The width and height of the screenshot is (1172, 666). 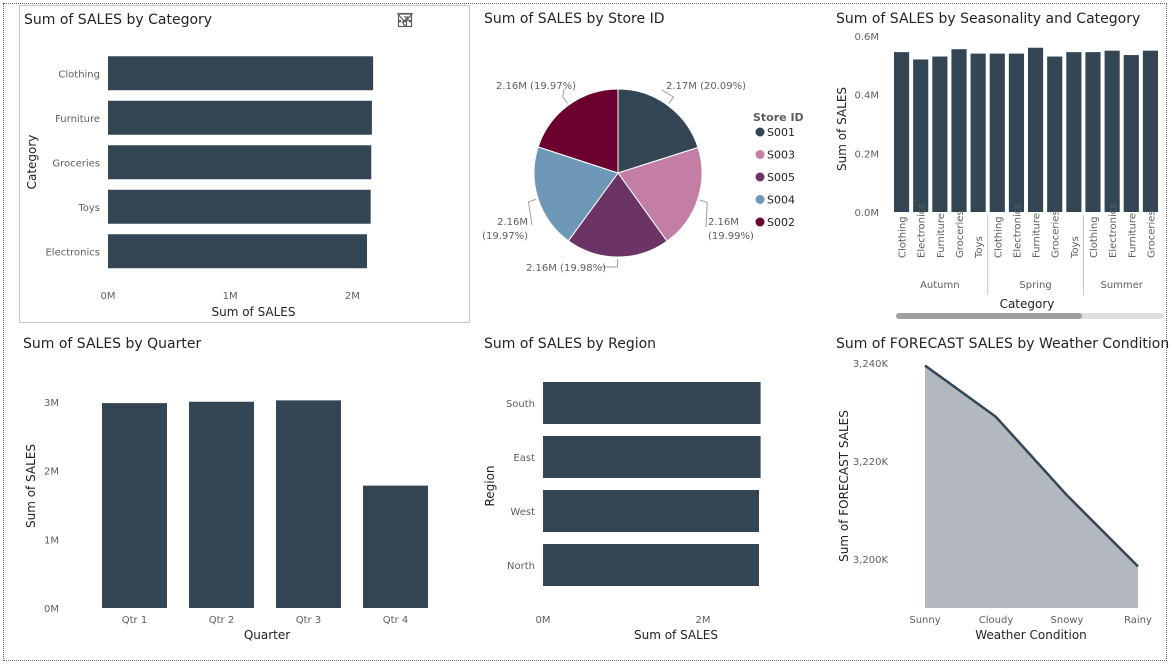 I want to click on bar-autumn-groceries, so click(x=959, y=131).